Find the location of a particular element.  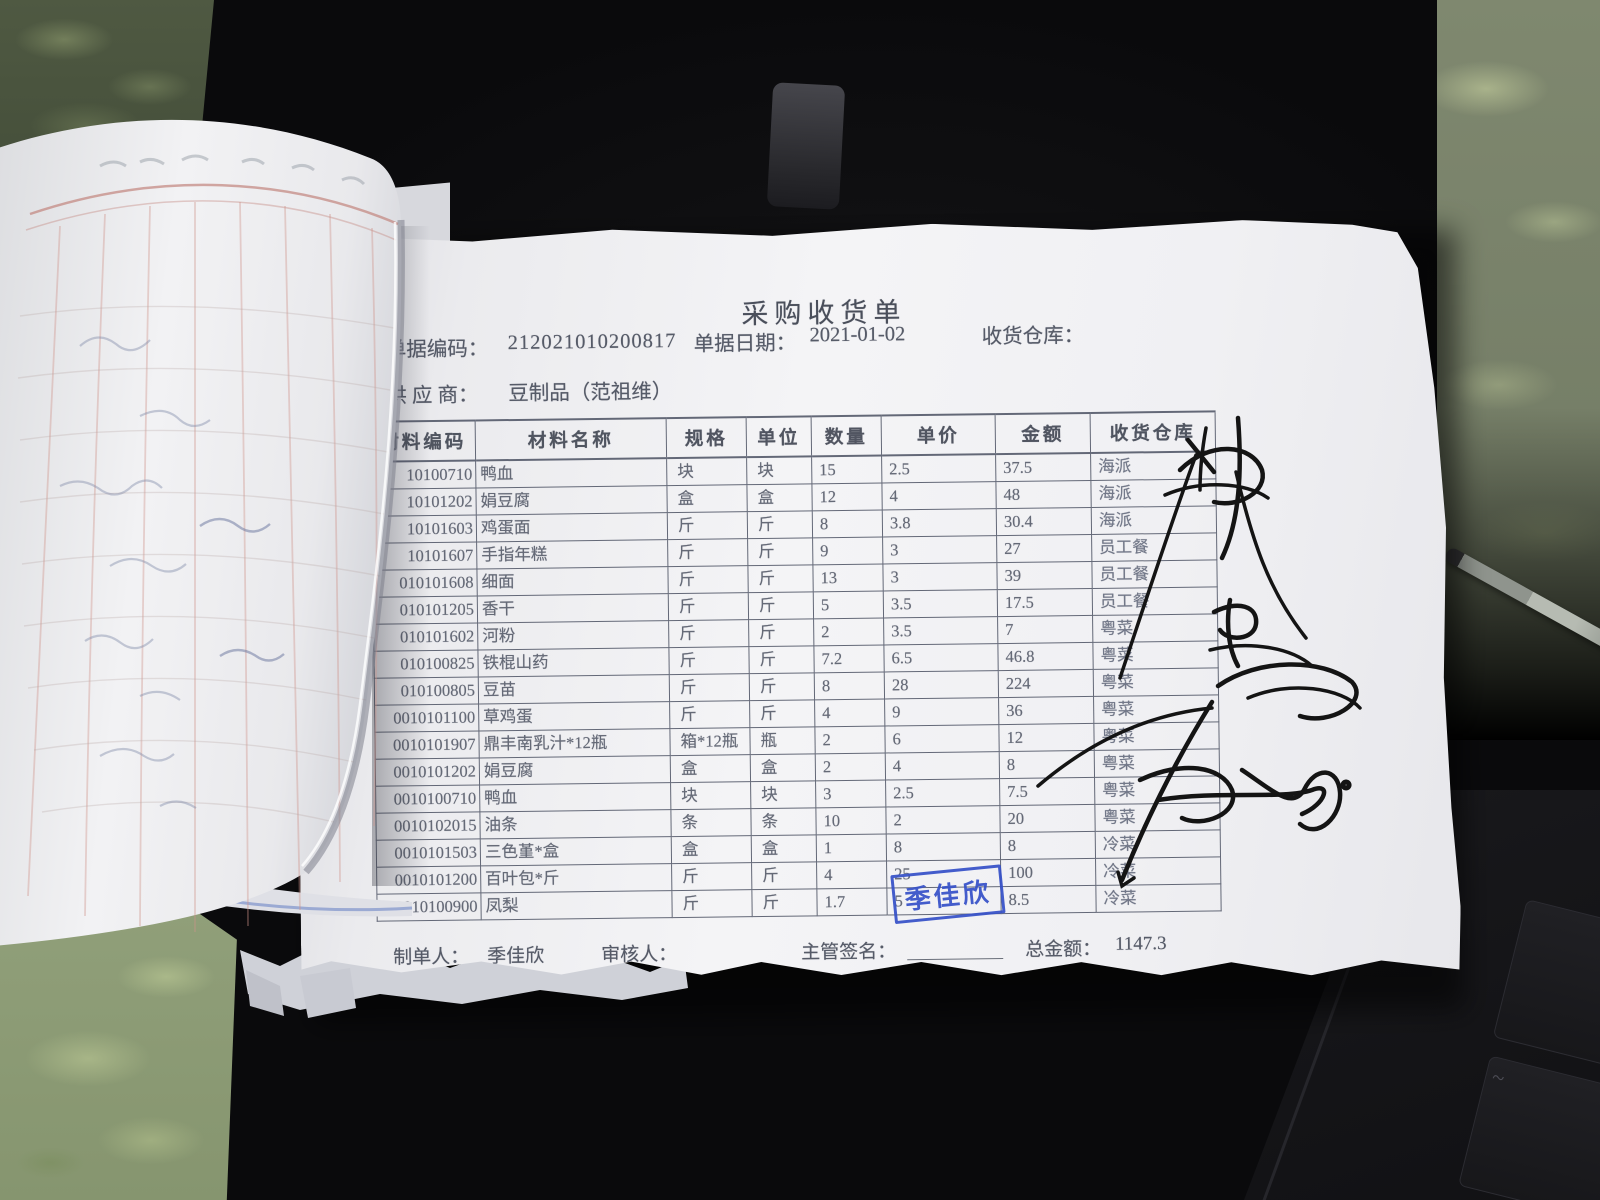

cell-quantity: 1 is located at coordinates (851, 848).